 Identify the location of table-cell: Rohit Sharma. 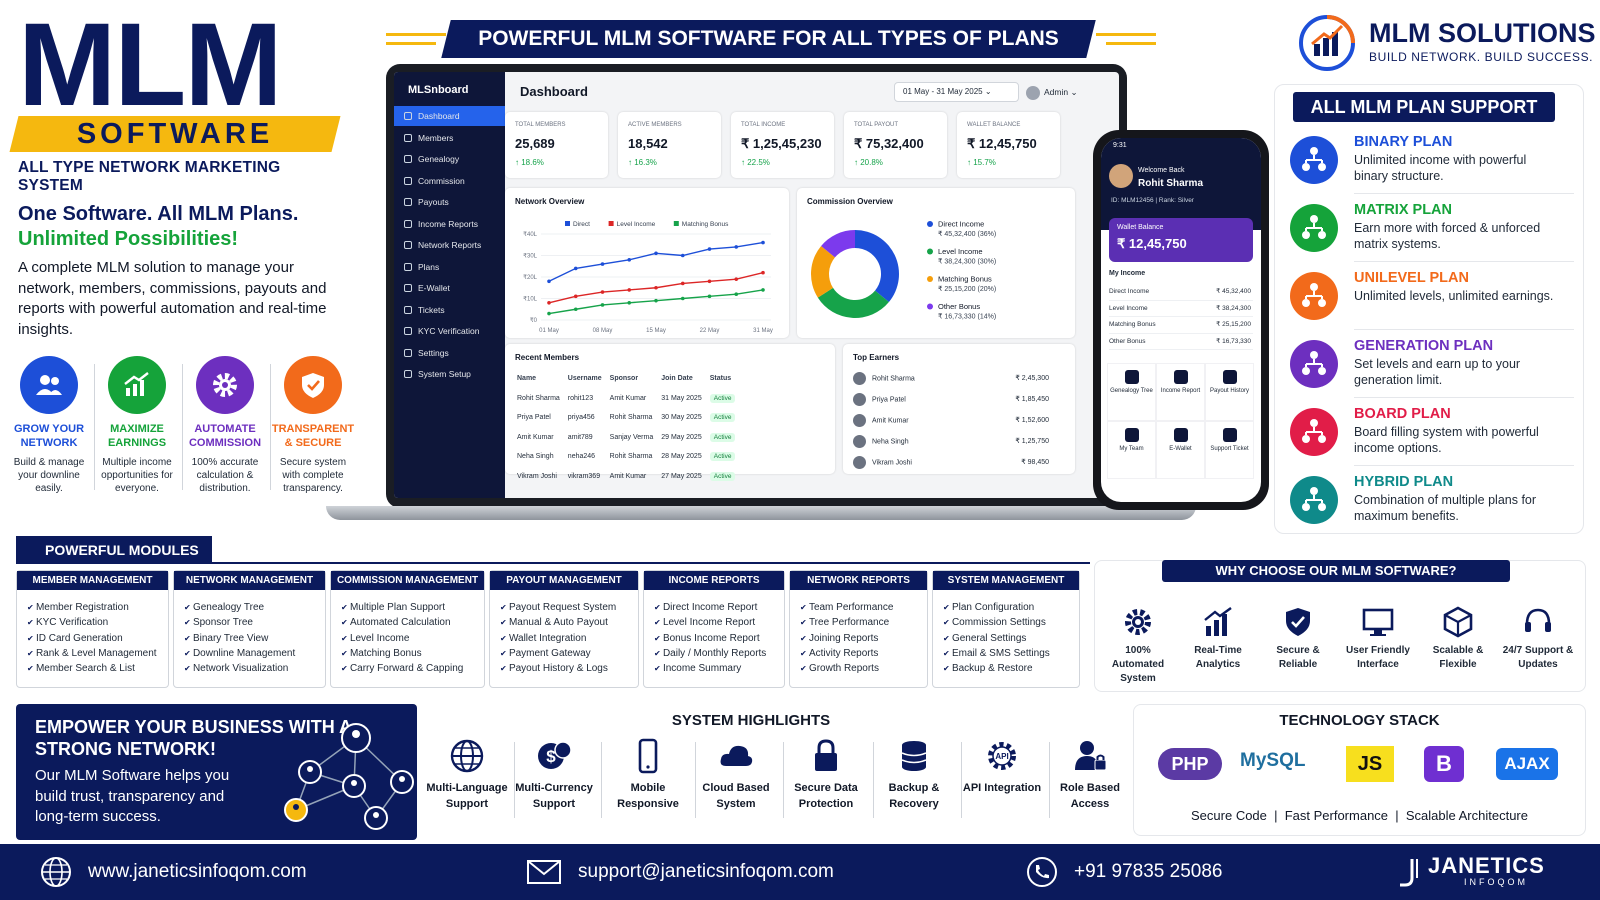
(538, 398).